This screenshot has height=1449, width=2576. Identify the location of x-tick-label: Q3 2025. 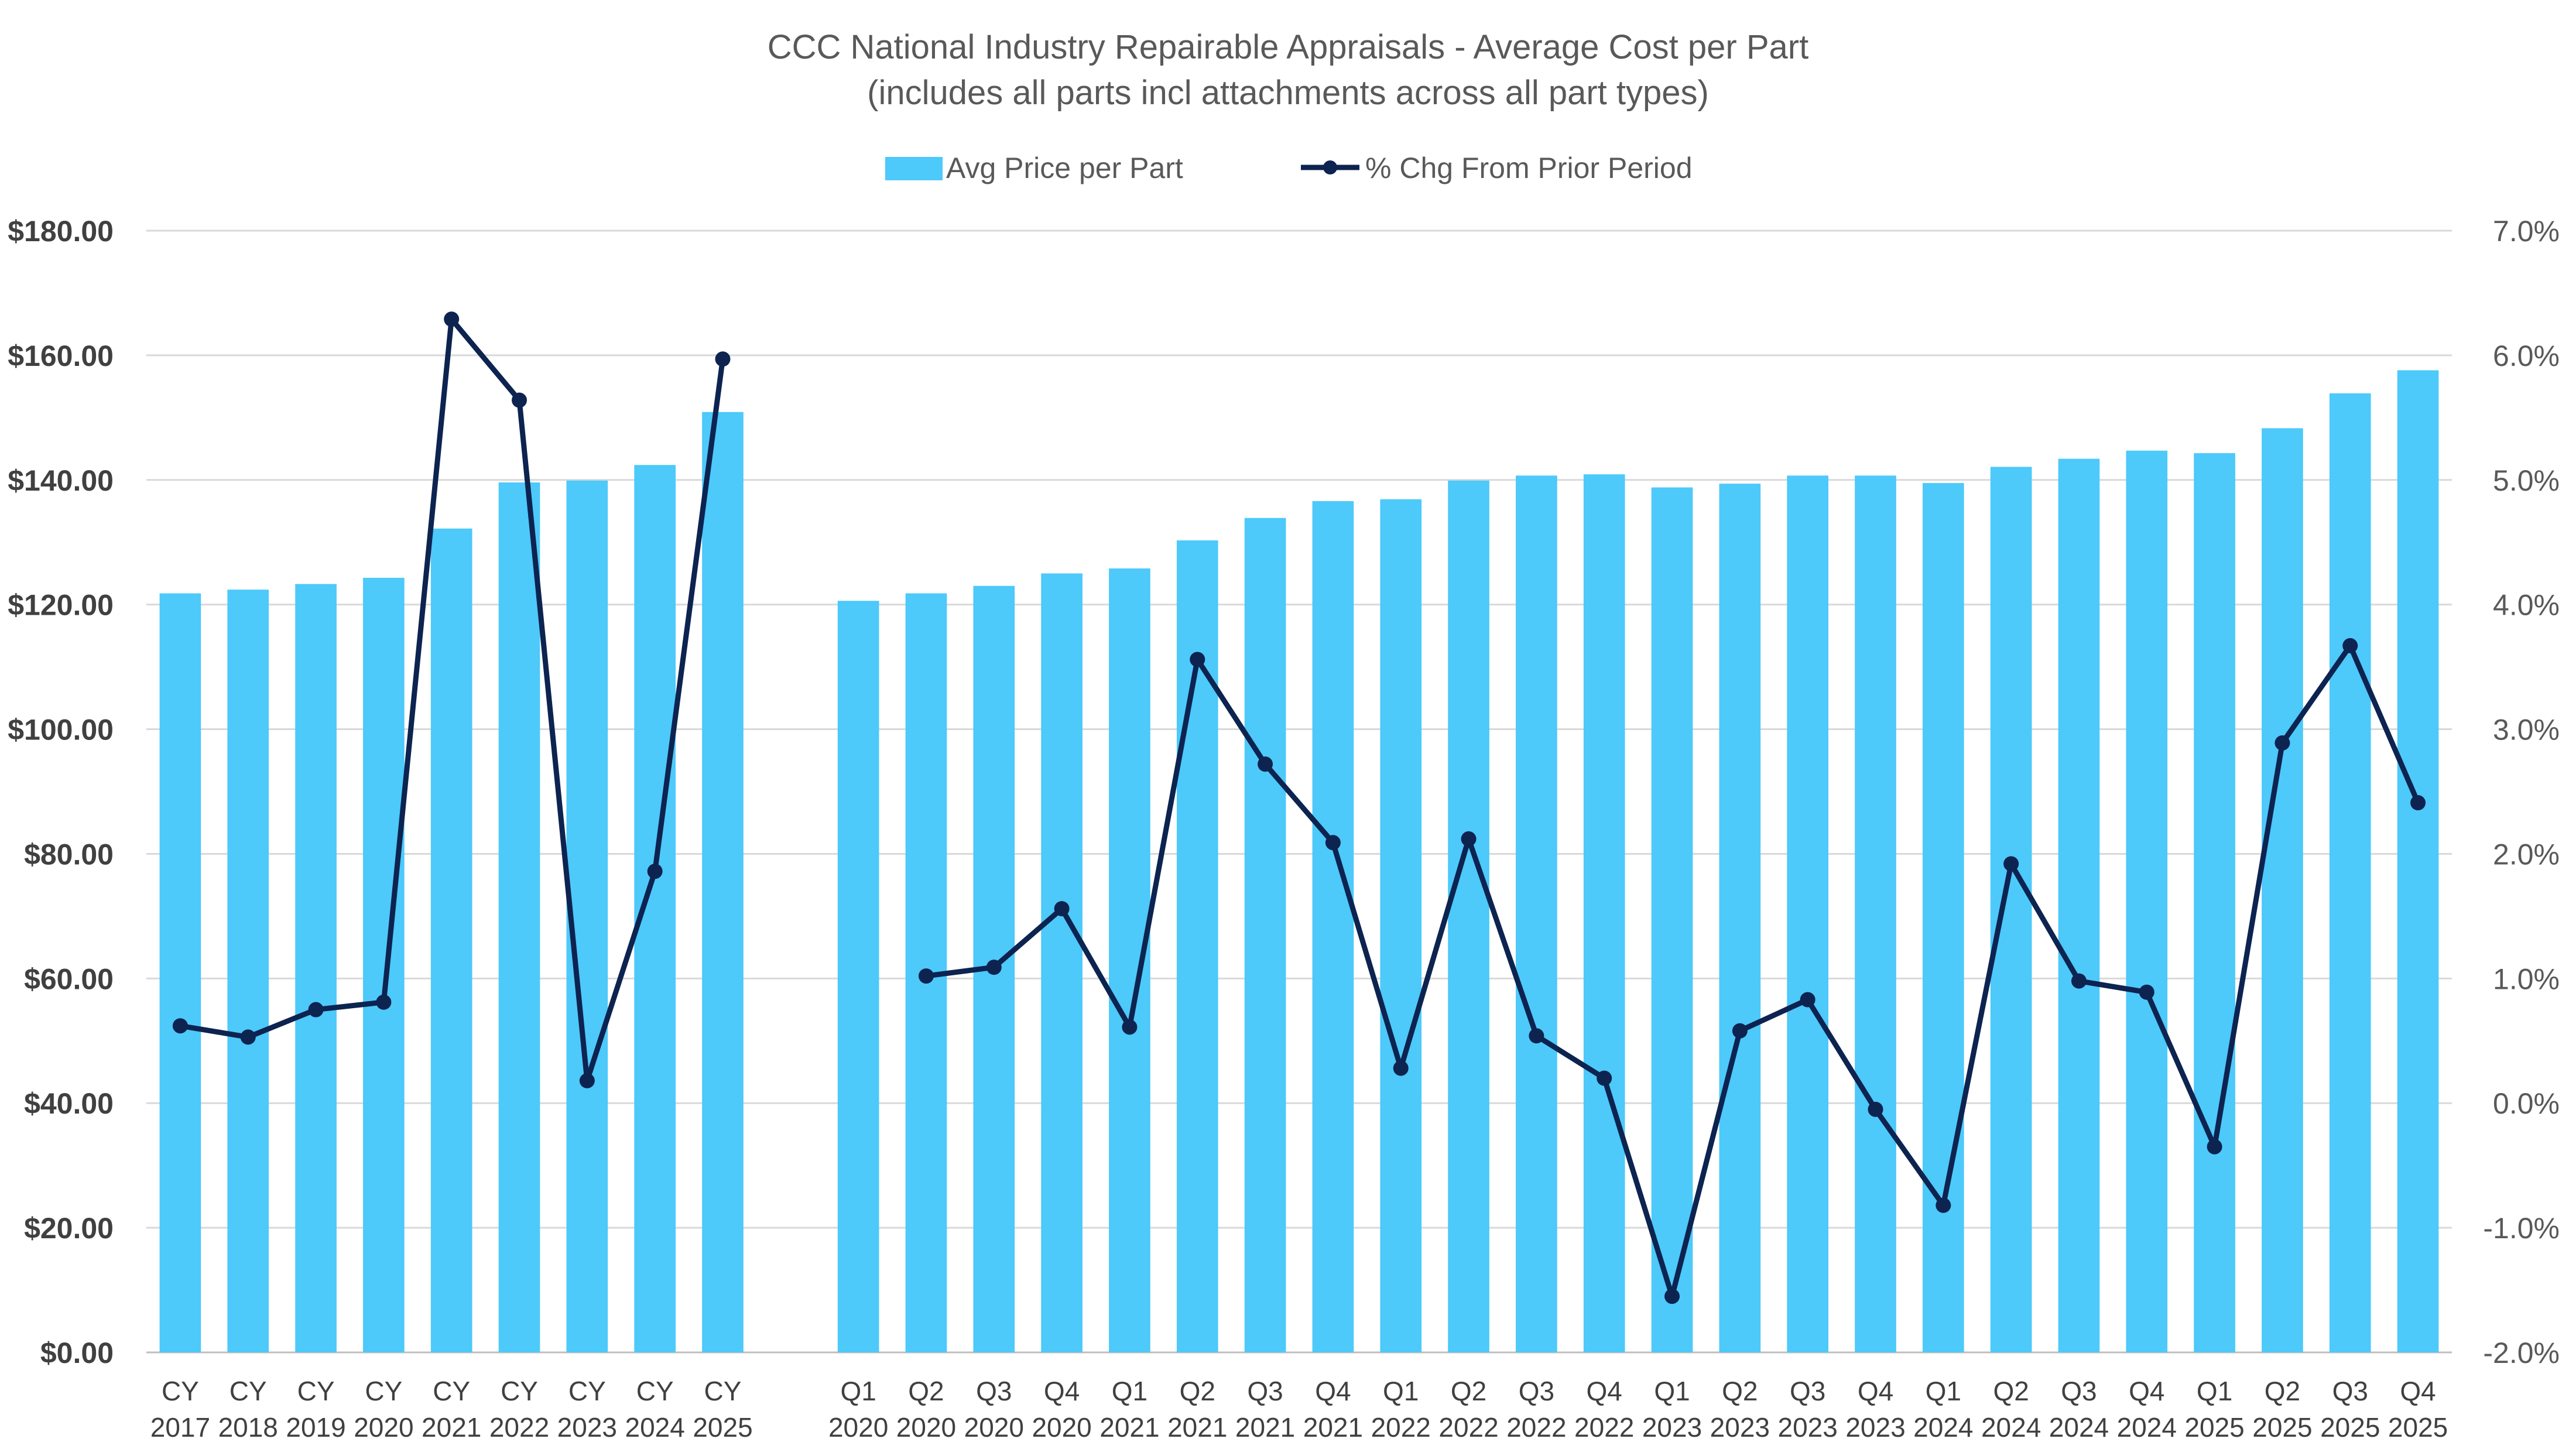
(2350, 1409).